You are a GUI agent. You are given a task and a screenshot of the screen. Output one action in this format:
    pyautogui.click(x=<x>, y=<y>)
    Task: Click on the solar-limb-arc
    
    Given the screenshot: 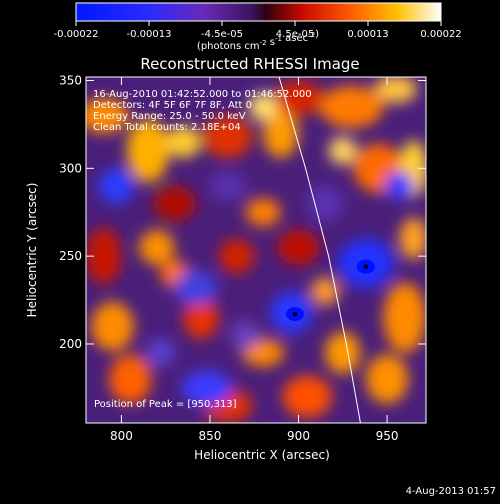 What is the action you would take?
    pyautogui.click(x=319, y=250)
    